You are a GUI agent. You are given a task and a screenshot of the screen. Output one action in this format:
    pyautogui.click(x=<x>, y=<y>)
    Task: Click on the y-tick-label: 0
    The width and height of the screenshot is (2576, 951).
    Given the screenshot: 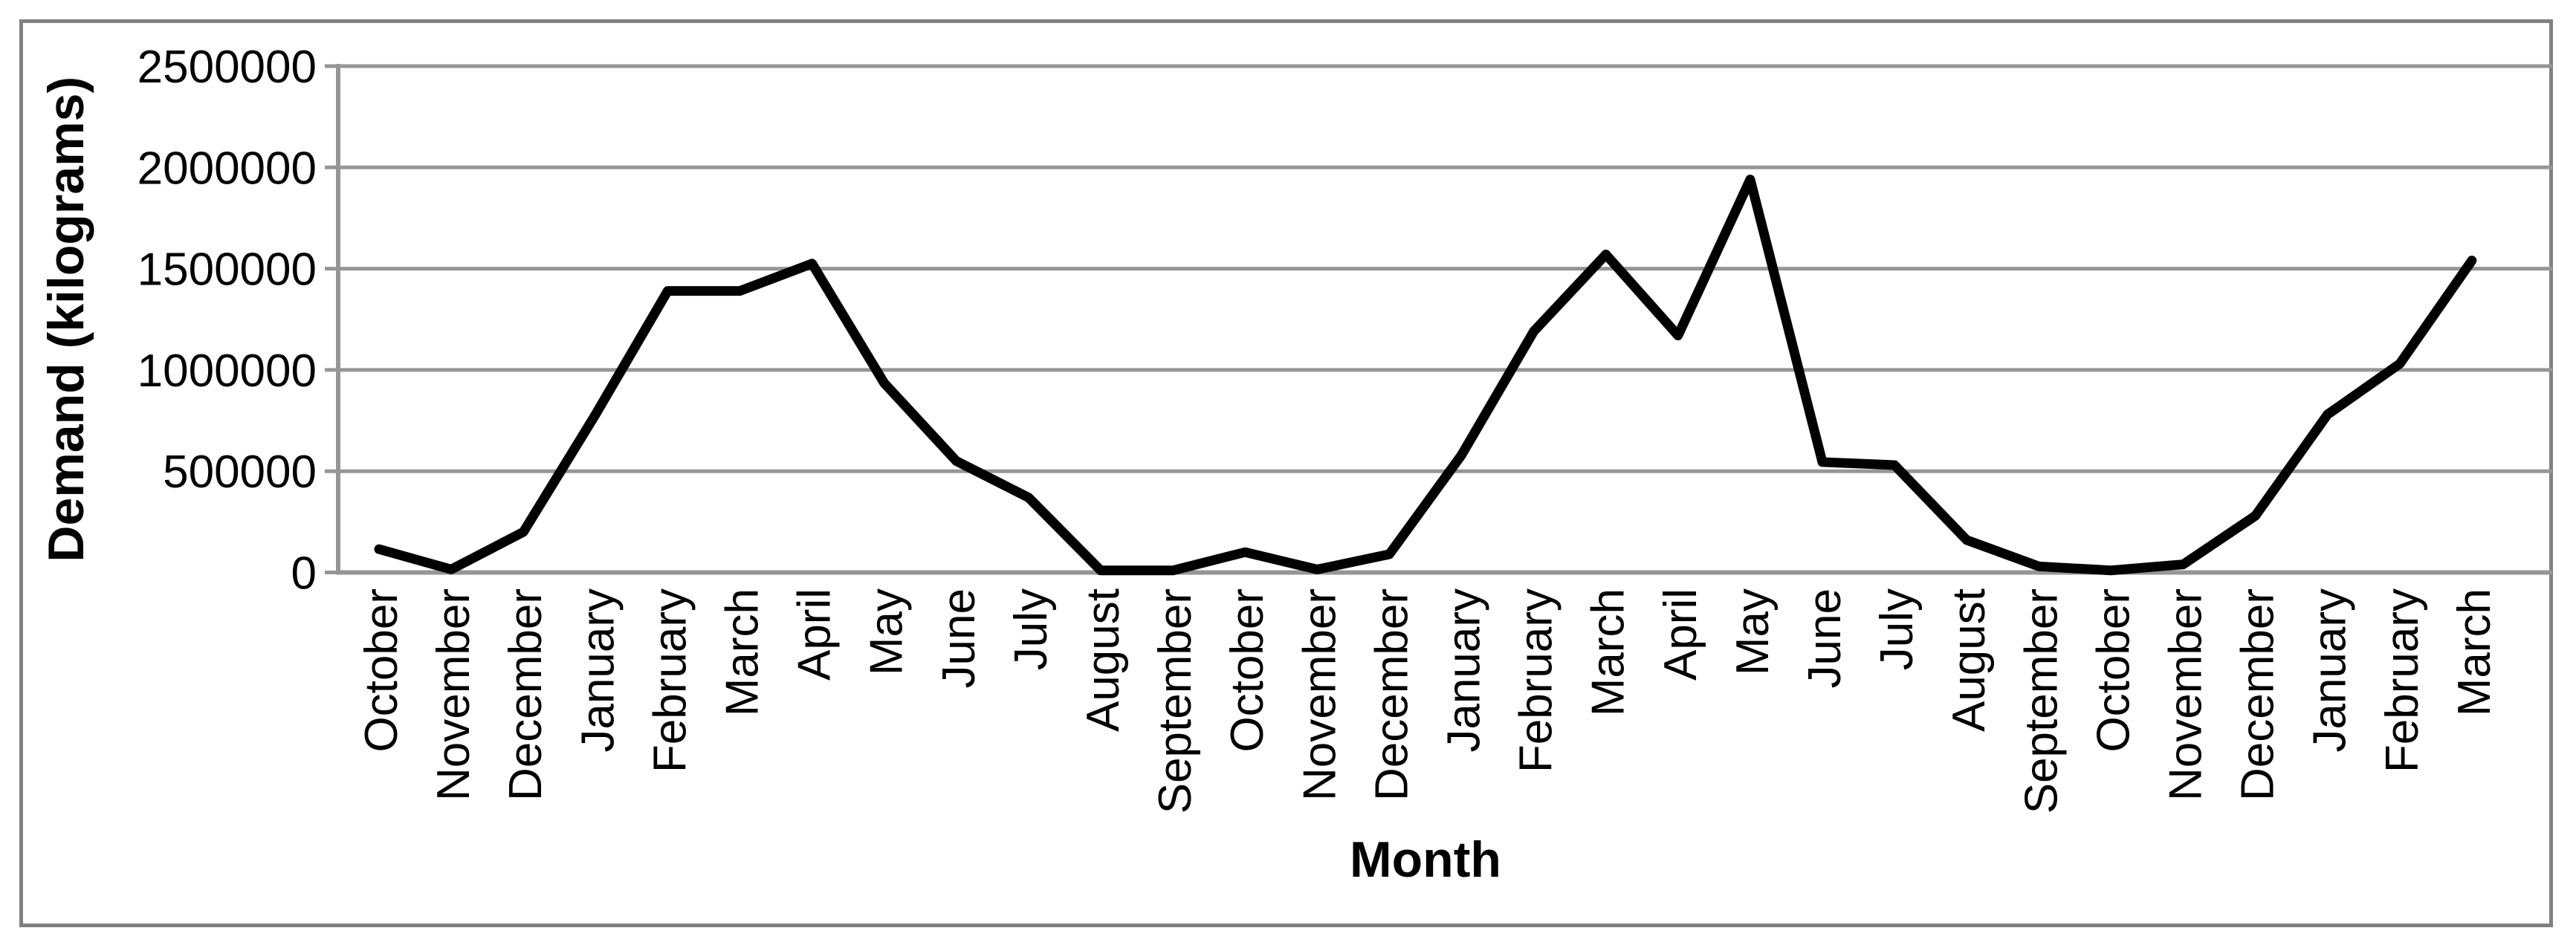 What is the action you would take?
    pyautogui.click(x=304, y=574)
    